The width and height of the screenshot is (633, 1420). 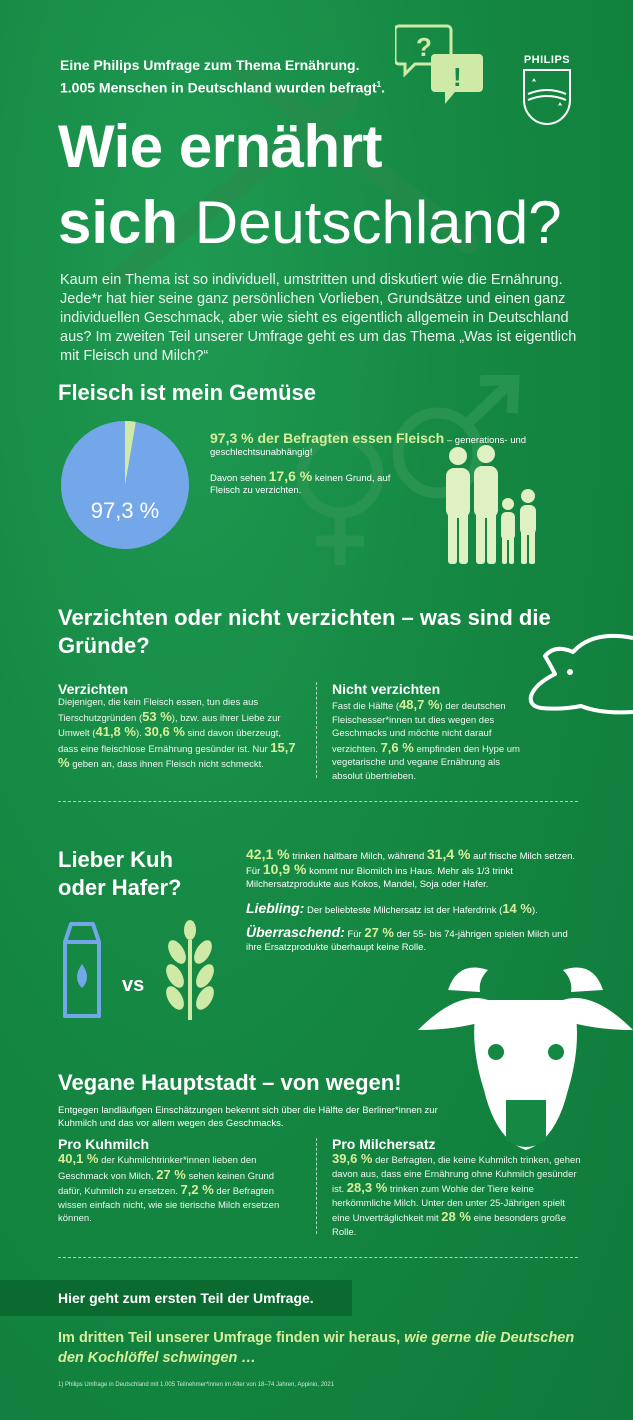 I want to click on cutlery-background-icon, so click(x=290, y=177).